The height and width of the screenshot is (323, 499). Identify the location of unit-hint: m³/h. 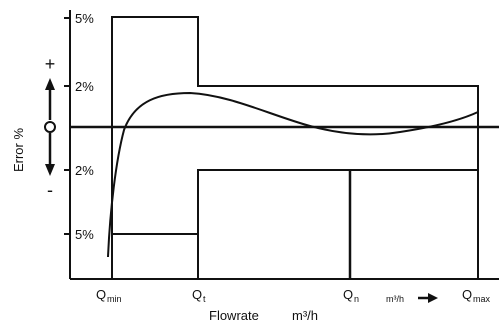
(395, 299).